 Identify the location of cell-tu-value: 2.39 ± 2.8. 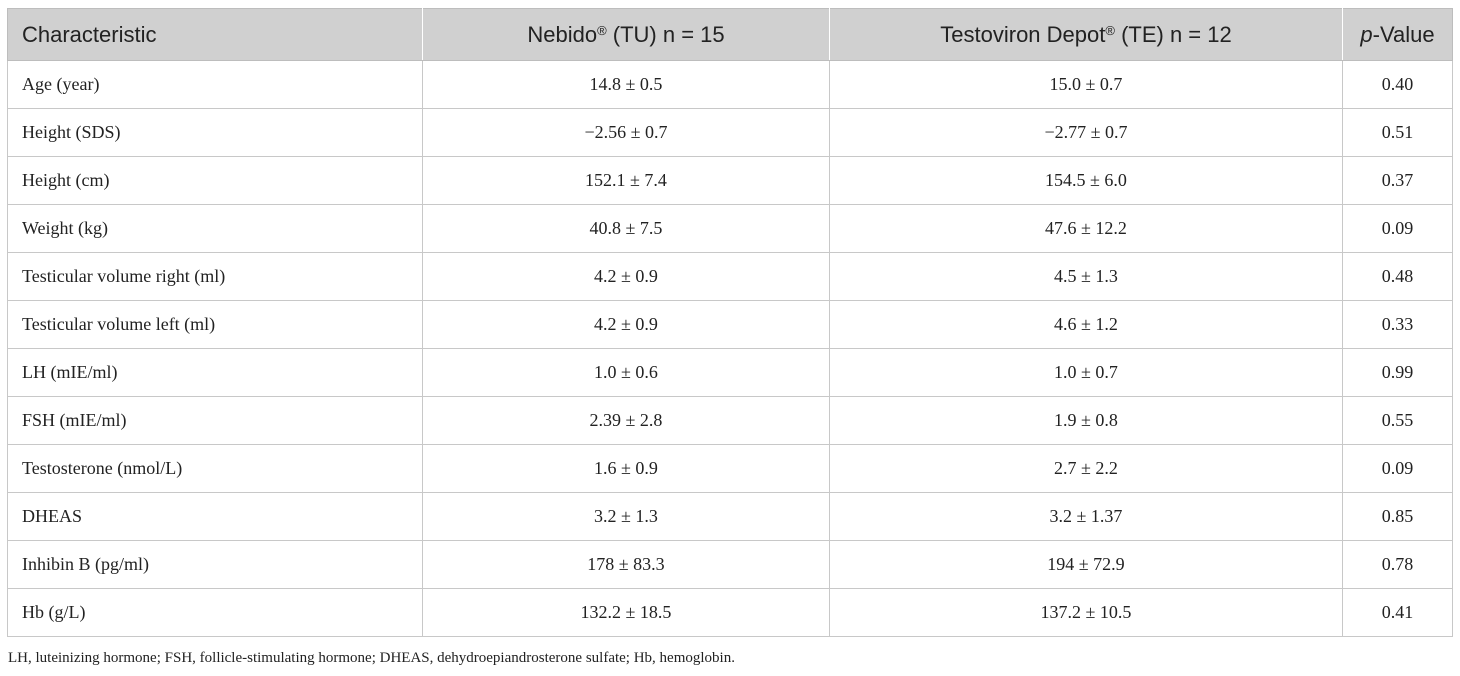
(626, 420).